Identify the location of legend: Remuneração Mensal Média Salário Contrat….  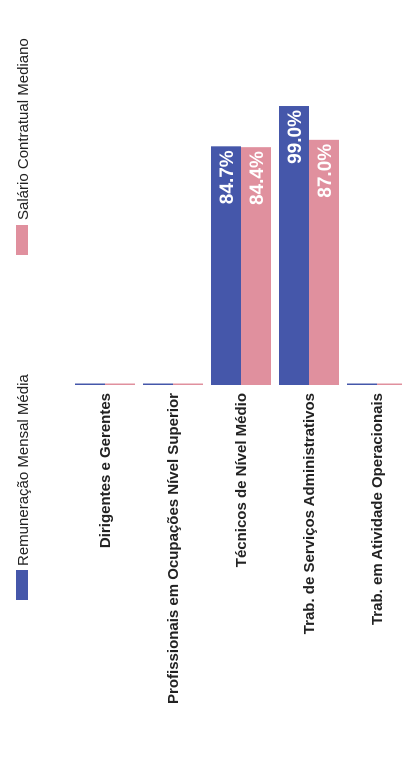
(23, 319).